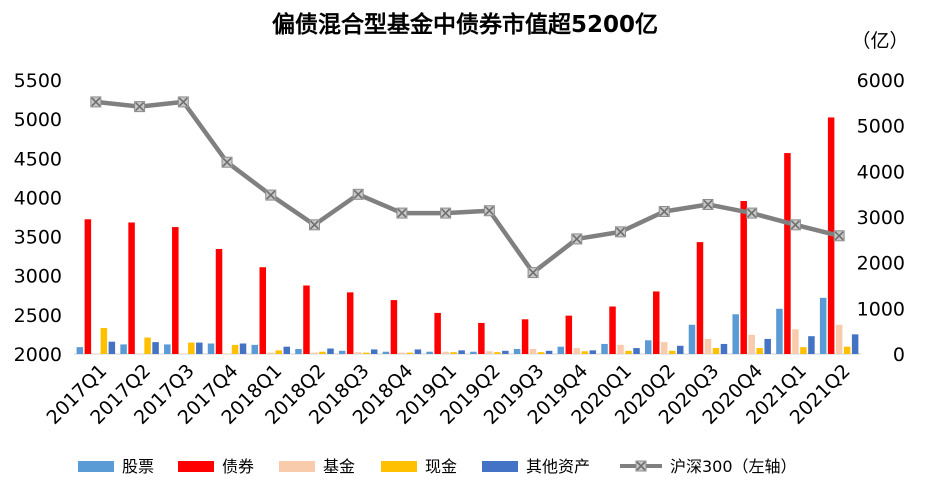 Image resolution: width=930 pixels, height=488 pixels. What do you see at coordinates (437, 466) in the screenshot?
I see `legend: 股票 债券 基金 现金 其他资产 沪深300（左轴）` at bounding box center [437, 466].